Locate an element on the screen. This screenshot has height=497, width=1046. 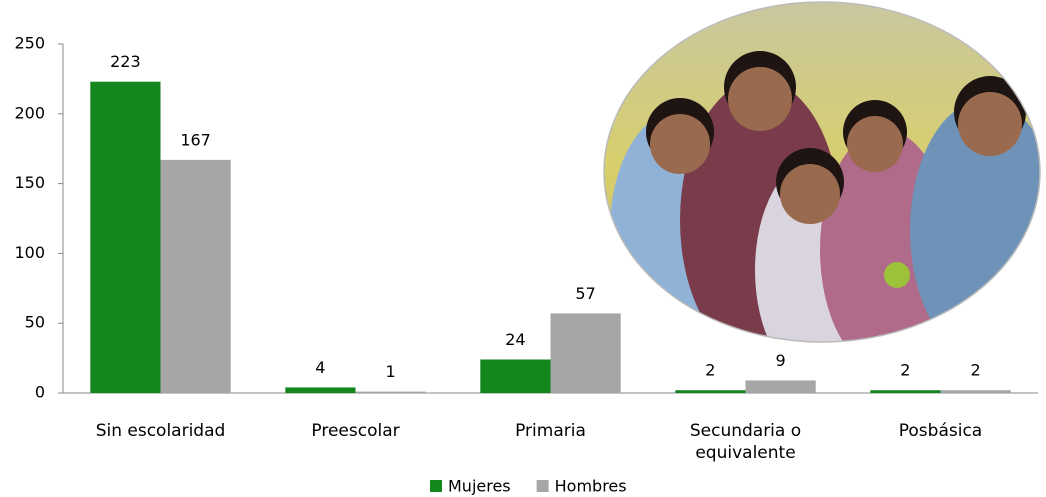
legend-label: Hombres is located at coordinates (591, 486).